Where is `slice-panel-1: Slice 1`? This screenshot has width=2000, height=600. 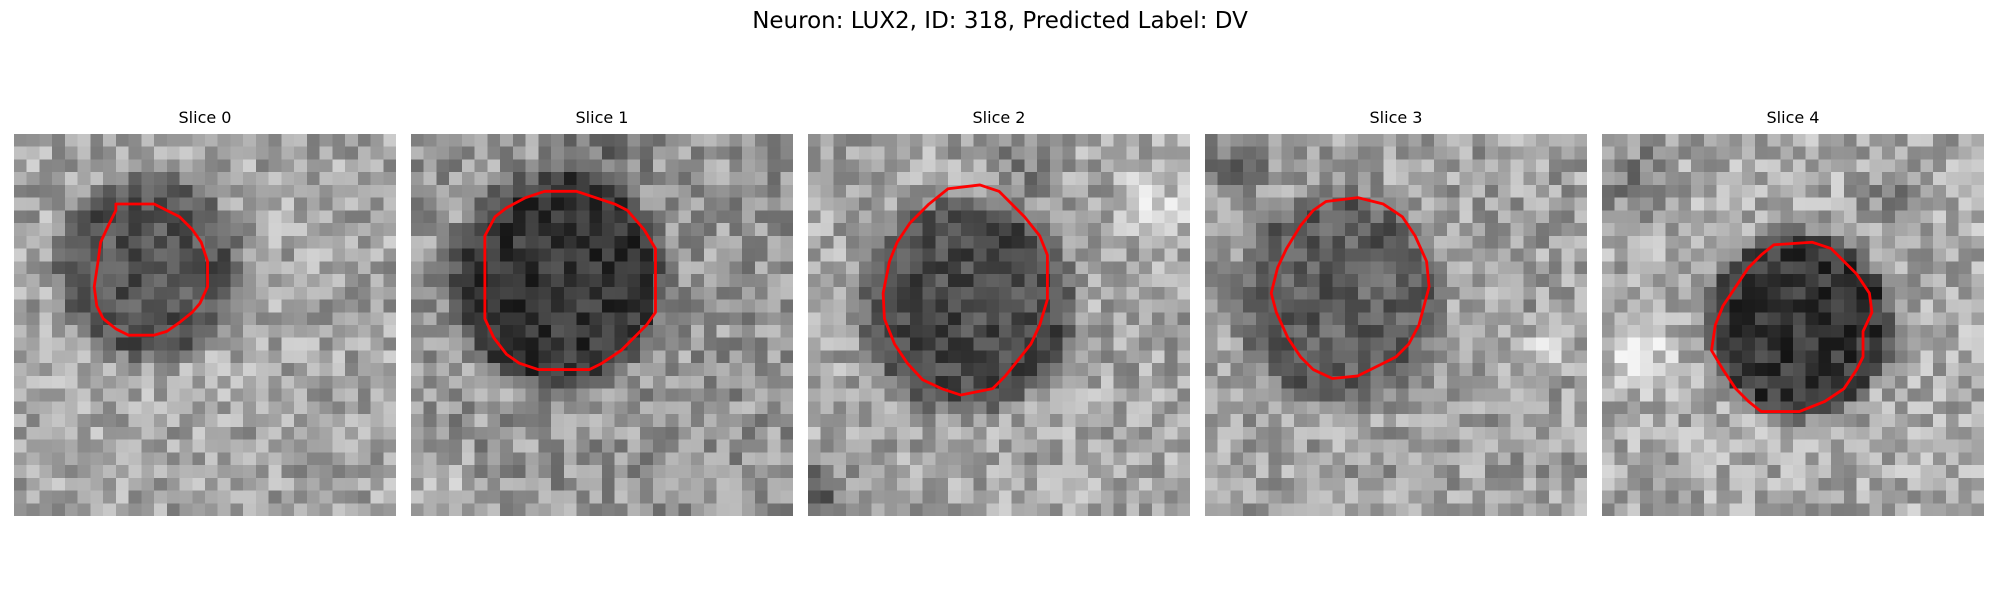 slice-panel-1: Slice 1 is located at coordinates (602, 312).